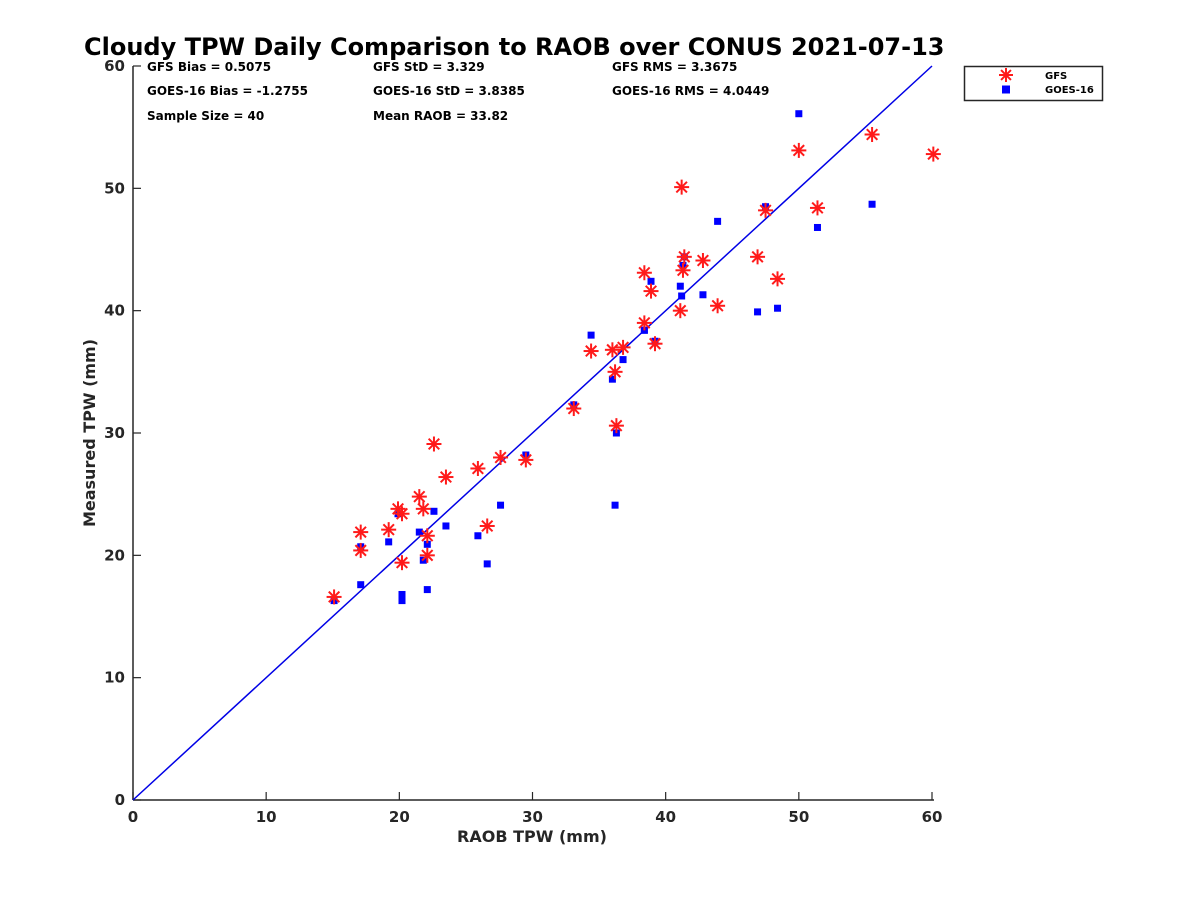  What do you see at coordinates (209, 67) in the screenshot?
I see `stat-gfs-bias: GFS Bias = 0.5075` at bounding box center [209, 67].